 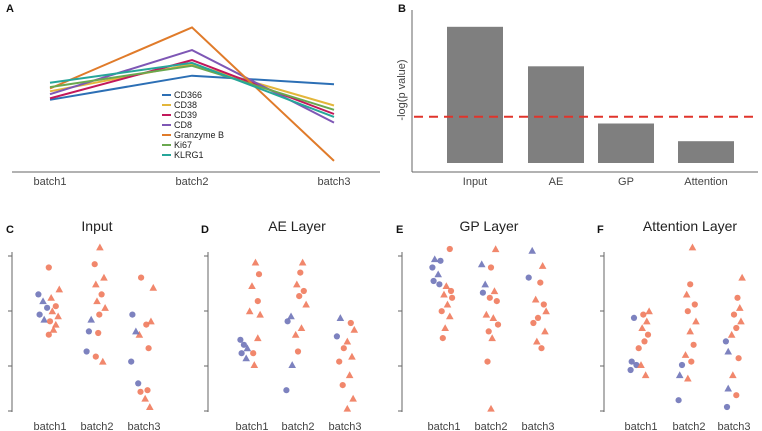 What do you see at coordinates (556, 114) in the screenshot?
I see `bar-ae` at bounding box center [556, 114].